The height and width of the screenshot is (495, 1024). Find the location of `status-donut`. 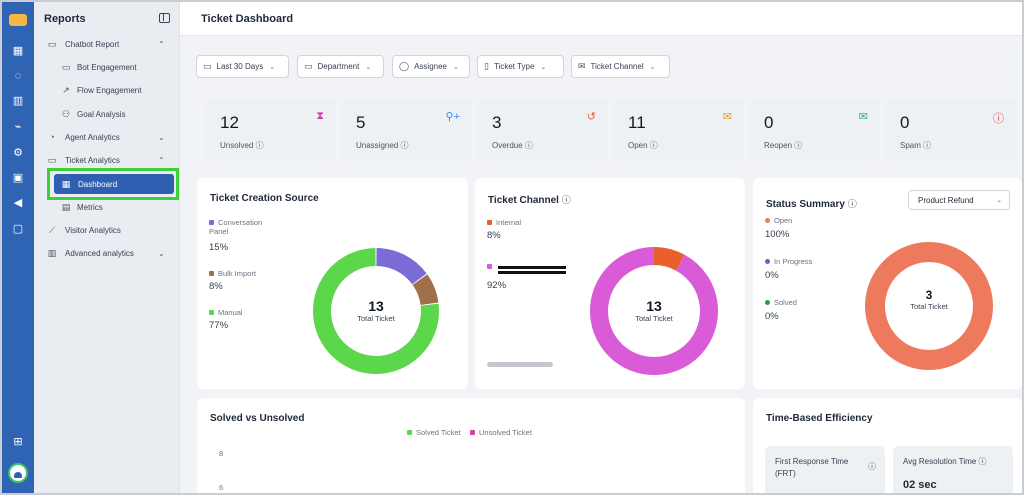

status-donut is located at coordinates (929, 306).